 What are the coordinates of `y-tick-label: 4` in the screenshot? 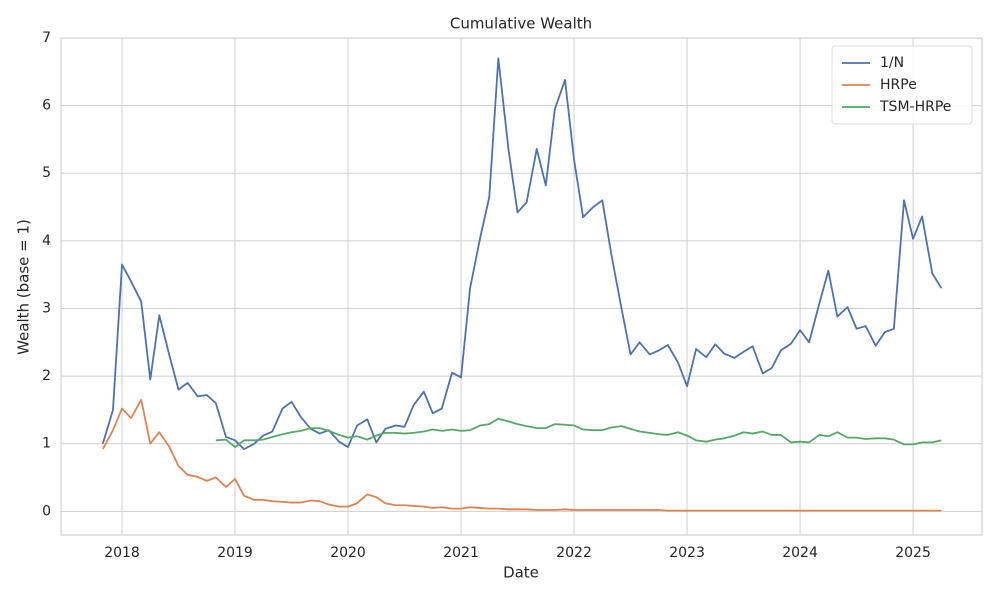 It's located at (46, 241).